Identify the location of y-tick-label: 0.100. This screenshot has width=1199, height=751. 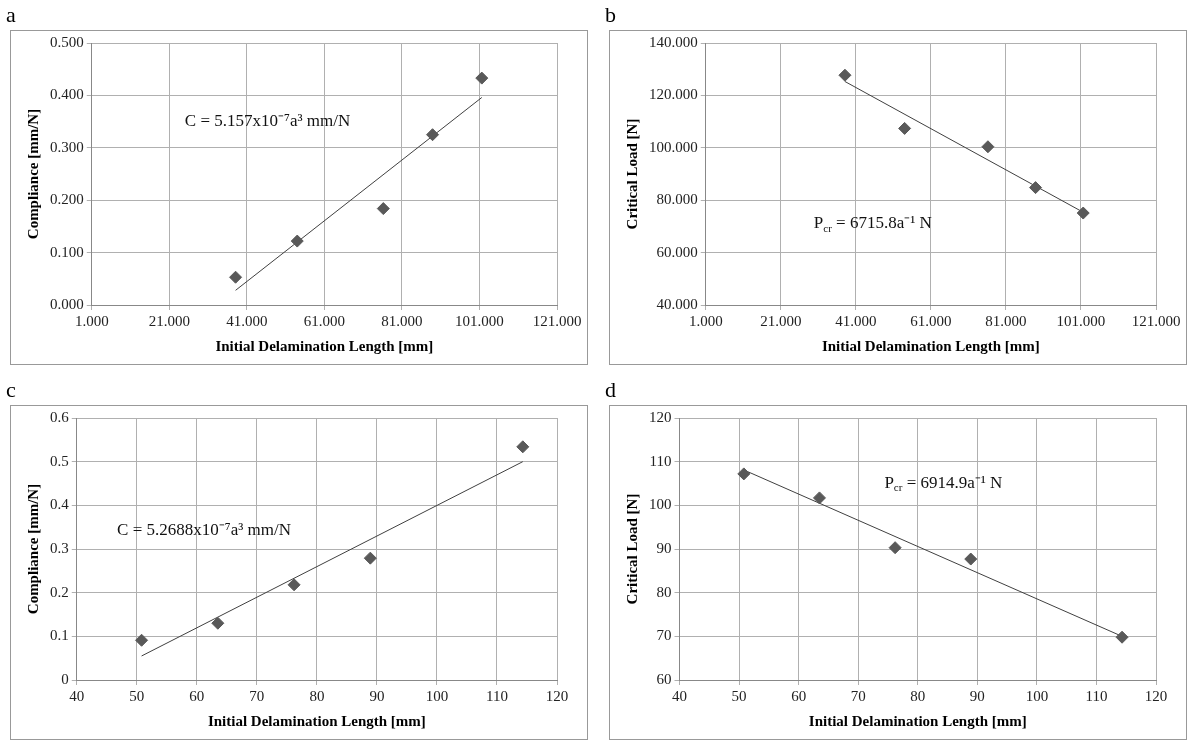
(67, 251).